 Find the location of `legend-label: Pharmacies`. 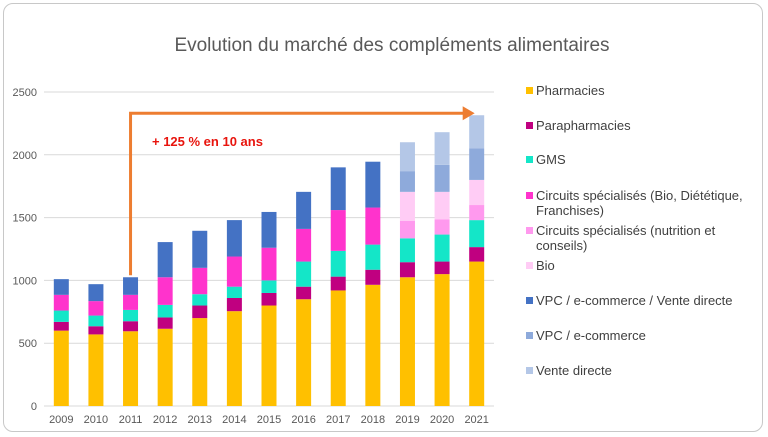

legend-label: Pharmacies is located at coordinates (570, 90).